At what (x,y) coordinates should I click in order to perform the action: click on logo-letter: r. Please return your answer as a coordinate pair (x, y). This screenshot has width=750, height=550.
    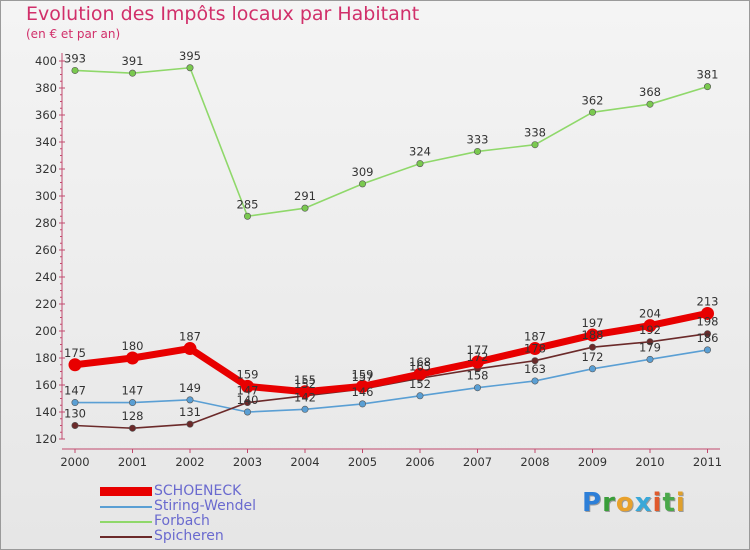
    Looking at the image, I should click on (609, 503).